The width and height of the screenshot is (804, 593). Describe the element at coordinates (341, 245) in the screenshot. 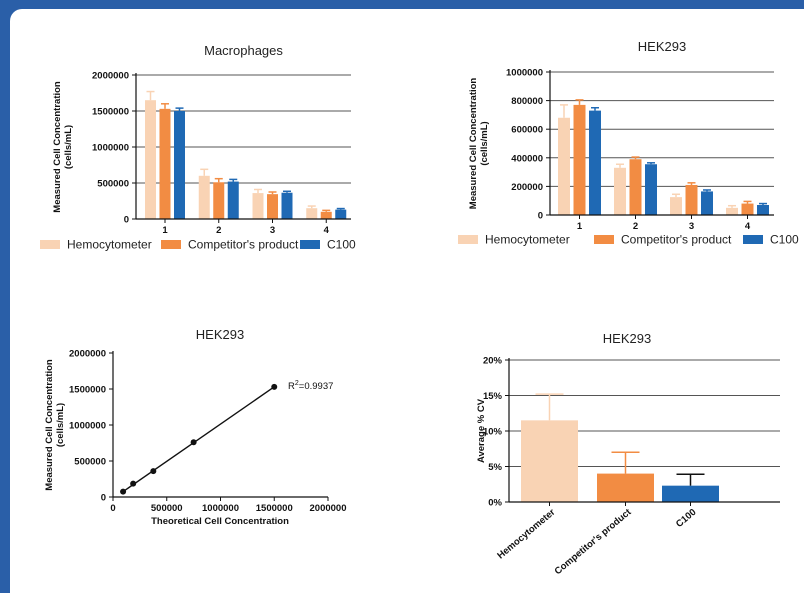

I see `macro-legend-label: C100` at that location.